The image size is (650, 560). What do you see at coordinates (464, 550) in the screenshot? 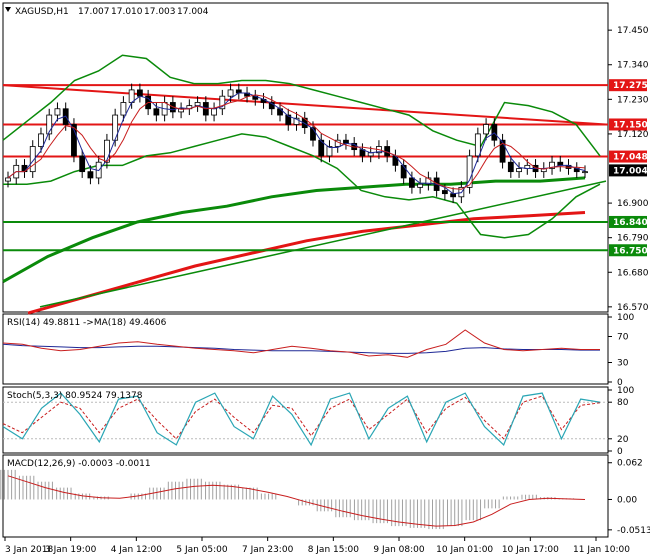
I see `x-tick-label: 10 Jan 01:00` at bounding box center [464, 550].